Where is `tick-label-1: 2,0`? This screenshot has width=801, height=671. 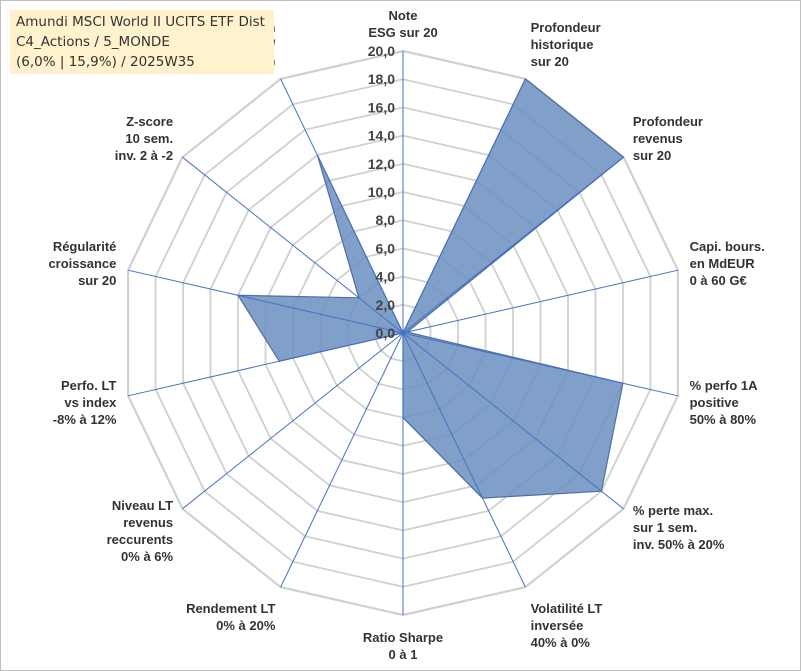 tick-label-1: 2,0 is located at coordinates (386, 305).